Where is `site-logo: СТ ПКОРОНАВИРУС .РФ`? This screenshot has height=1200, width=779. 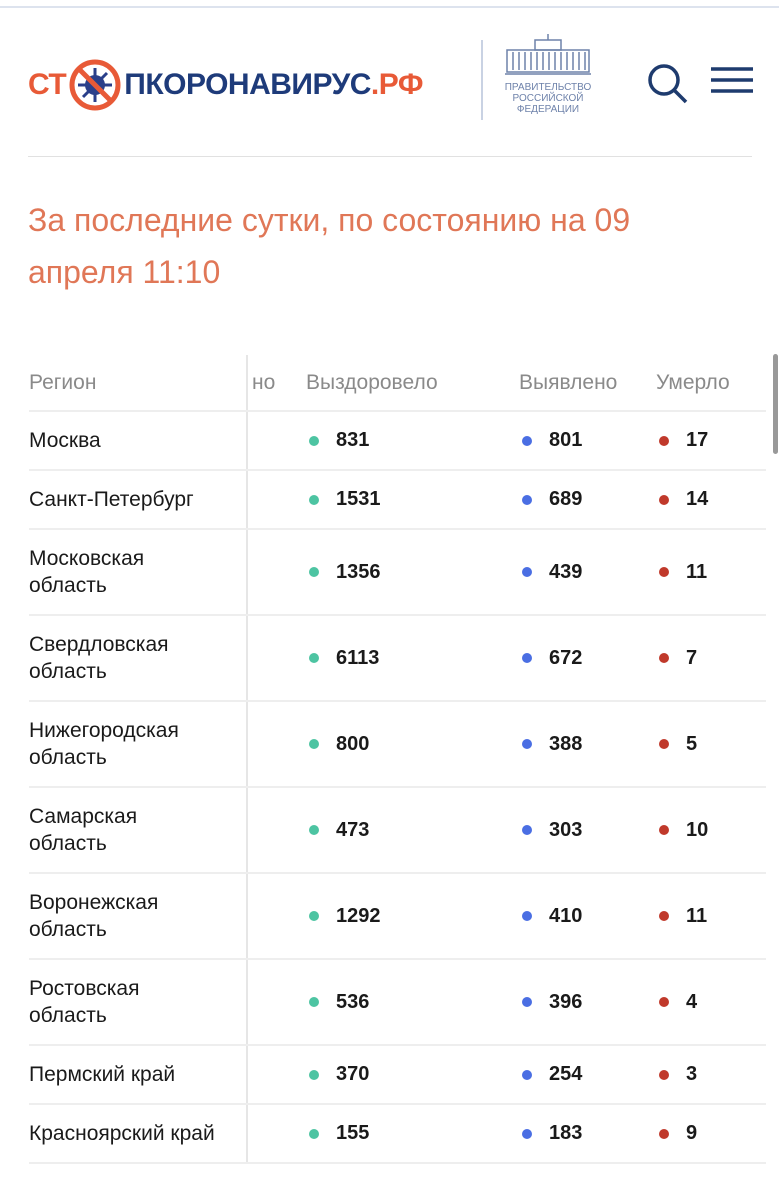 site-logo: СТ ПКОРОНАВИРУС .РФ is located at coordinates (225, 85).